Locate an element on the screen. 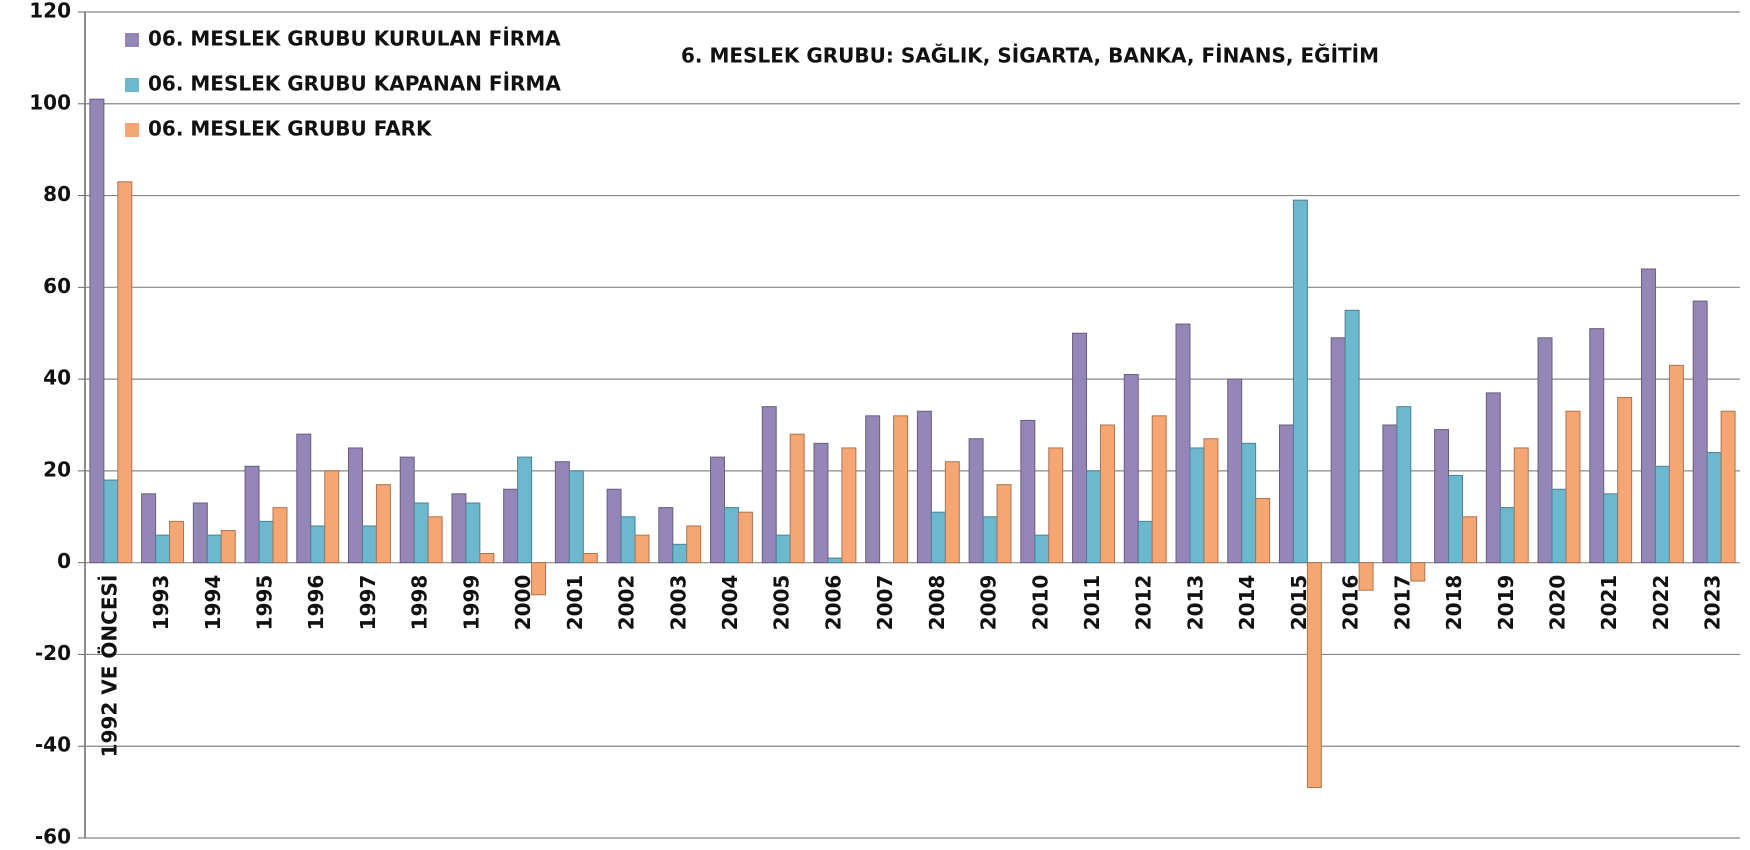  y-tick-label: 40 is located at coordinates (57, 378).